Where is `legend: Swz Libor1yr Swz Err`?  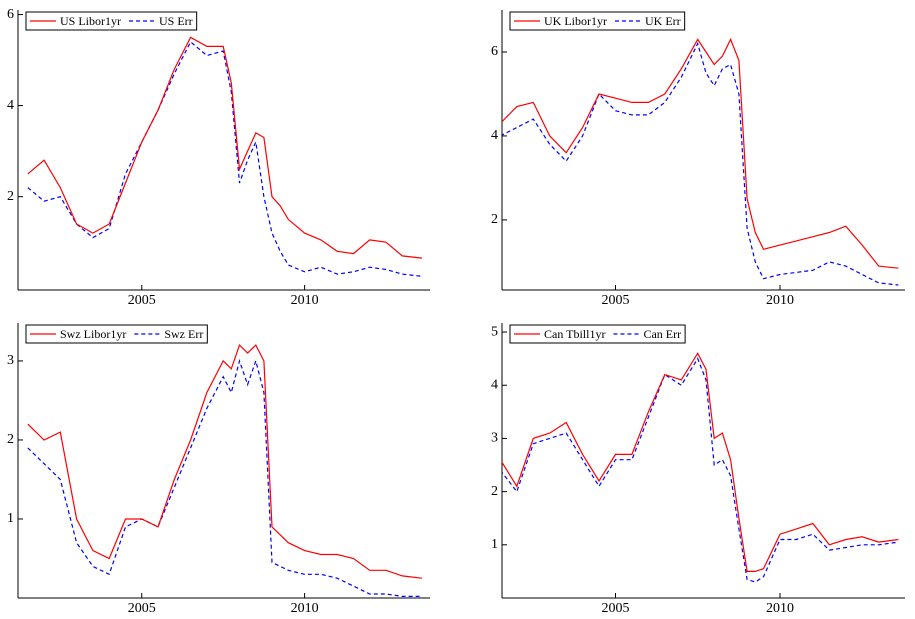
legend: Swz Libor1yr Swz Err is located at coordinates (116, 334).